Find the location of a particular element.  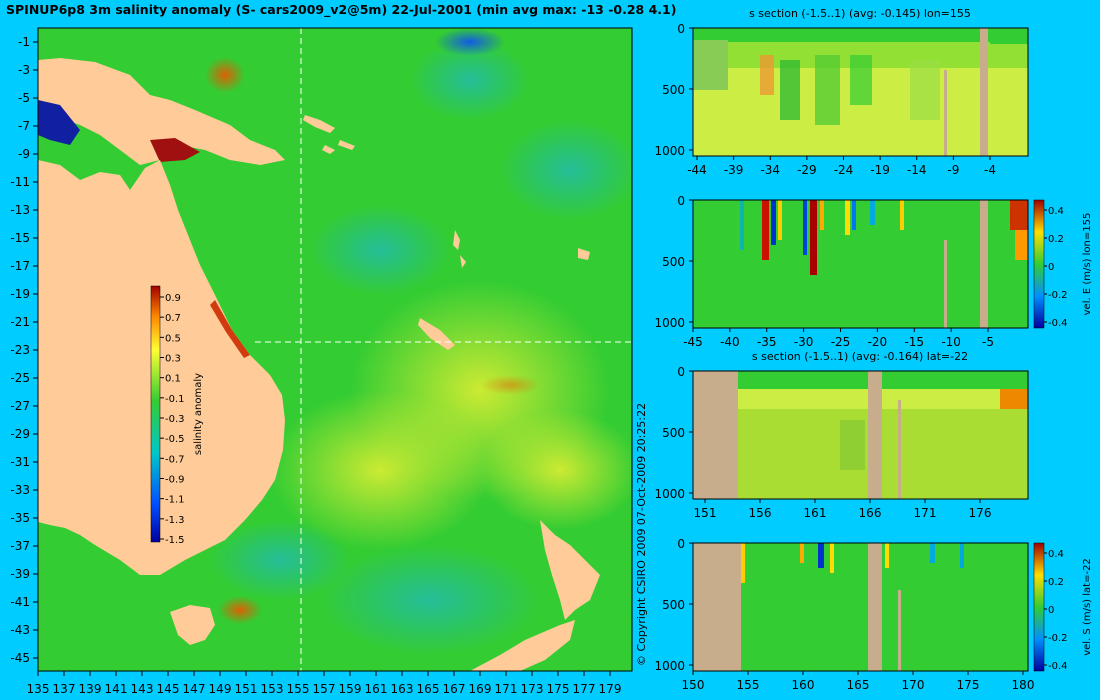

lon-tick-label: 163 is located at coordinates (402, 689).